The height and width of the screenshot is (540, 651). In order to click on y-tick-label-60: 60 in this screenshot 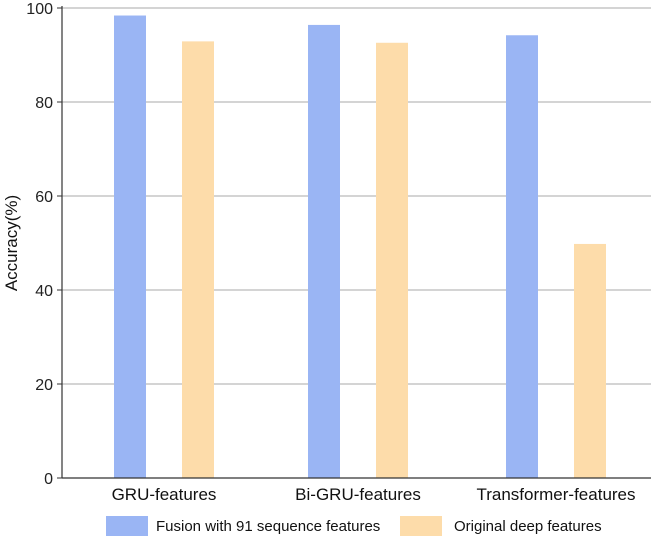, I will do `click(44, 197)`.